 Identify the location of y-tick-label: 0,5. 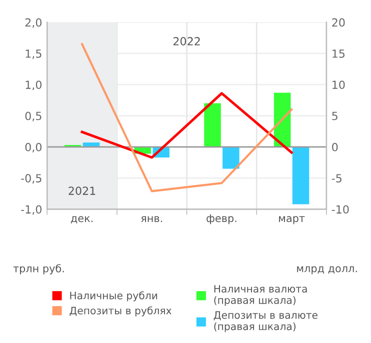
(33, 117).